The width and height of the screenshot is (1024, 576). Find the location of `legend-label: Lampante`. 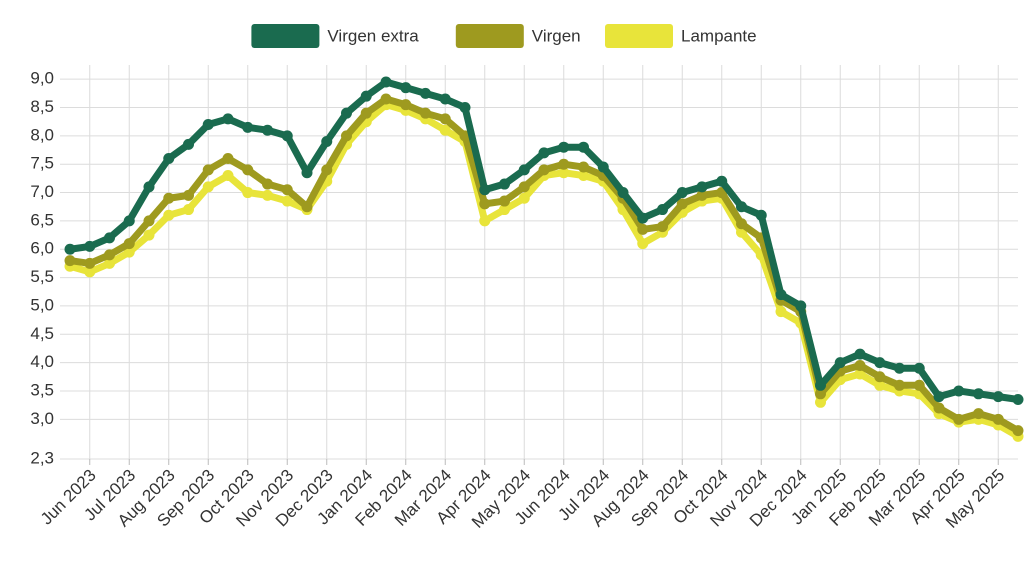

legend-label: Lampante is located at coordinates (719, 35).